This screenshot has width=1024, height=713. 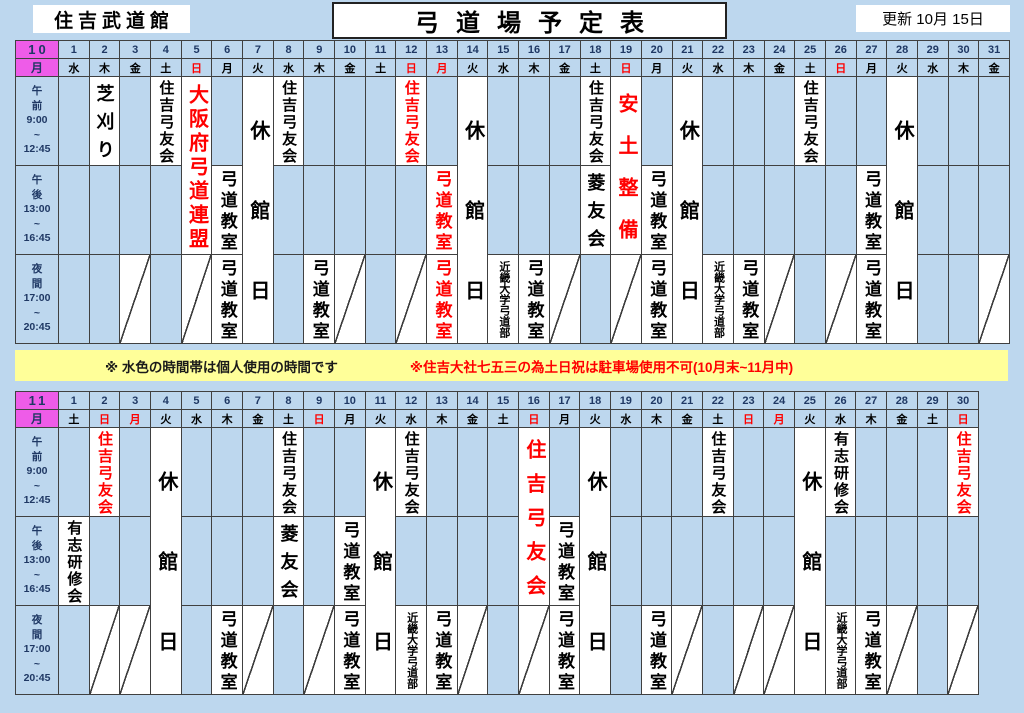 What do you see at coordinates (227, 400) in the screenshot?
I see `day-number-cell: 6` at bounding box center [227, 400].